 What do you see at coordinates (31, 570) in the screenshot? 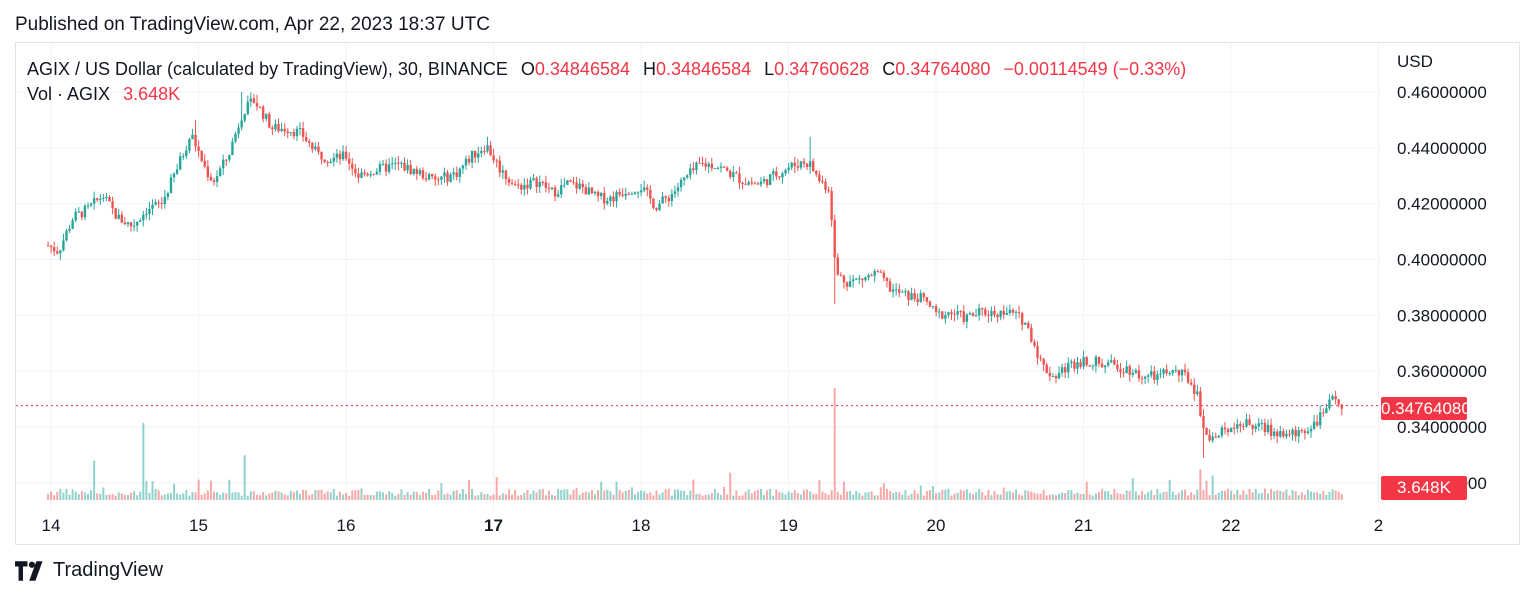
I see `tradingview-logo-icon` at bounding box center [31, 570].